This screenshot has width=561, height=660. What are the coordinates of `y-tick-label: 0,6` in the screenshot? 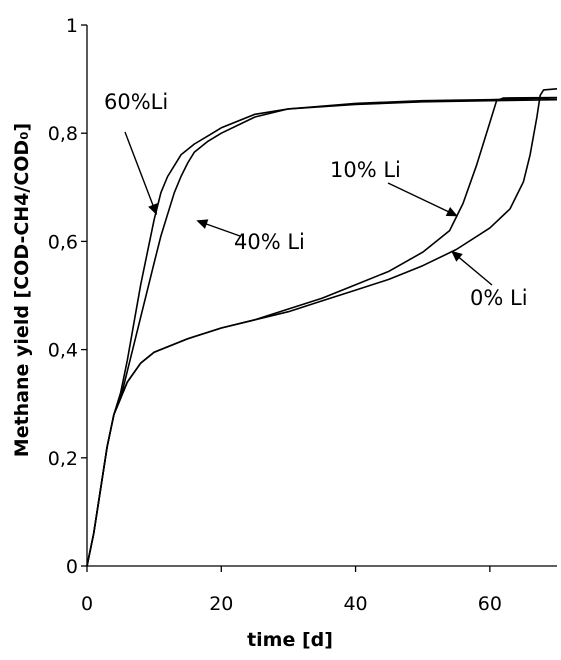 It's located at (63, 242).